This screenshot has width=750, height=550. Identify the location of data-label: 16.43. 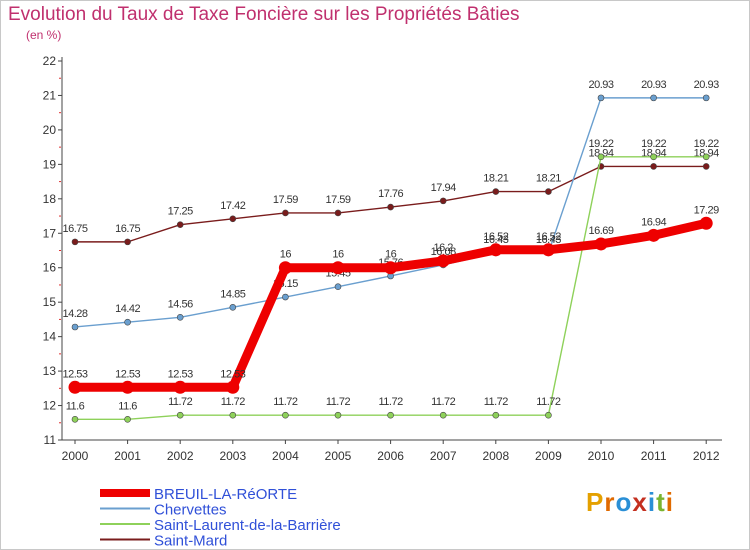
(548, 240).